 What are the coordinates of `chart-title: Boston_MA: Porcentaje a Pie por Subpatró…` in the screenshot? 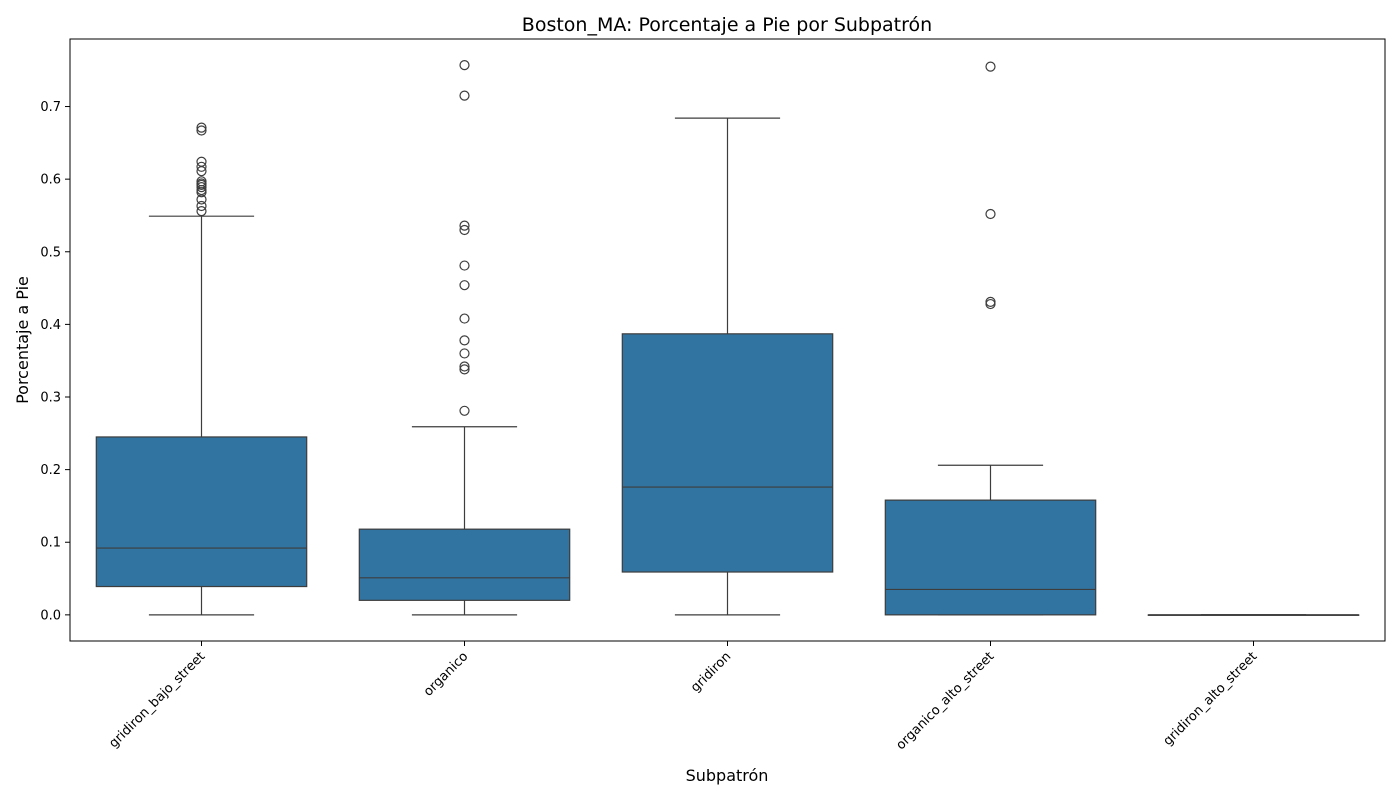 It's located at (727, 25).